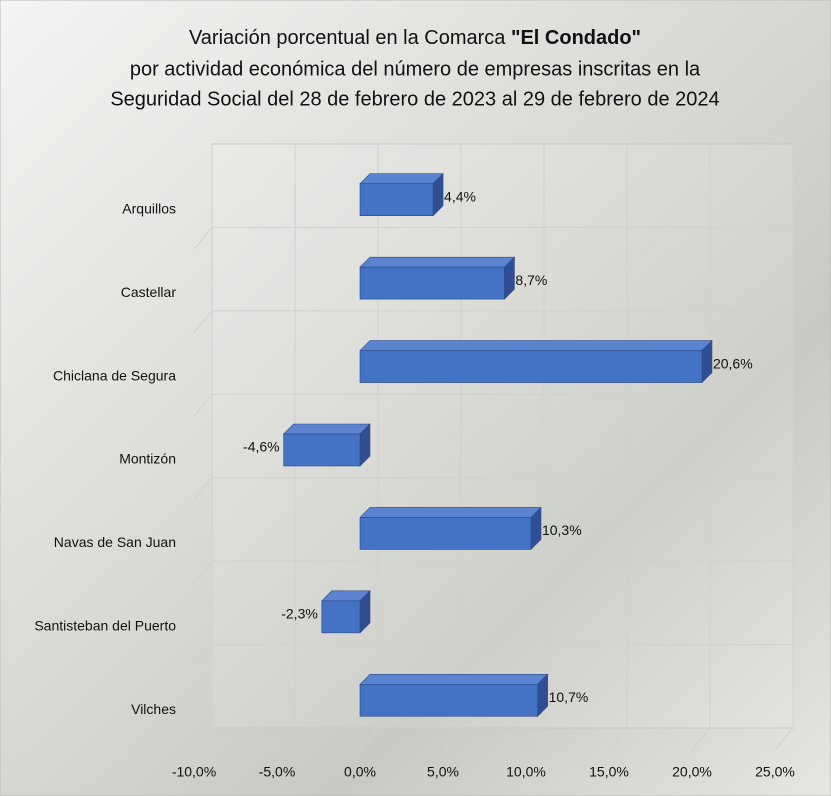  I want to click on value-label: 10,3%, so click(562, 530).